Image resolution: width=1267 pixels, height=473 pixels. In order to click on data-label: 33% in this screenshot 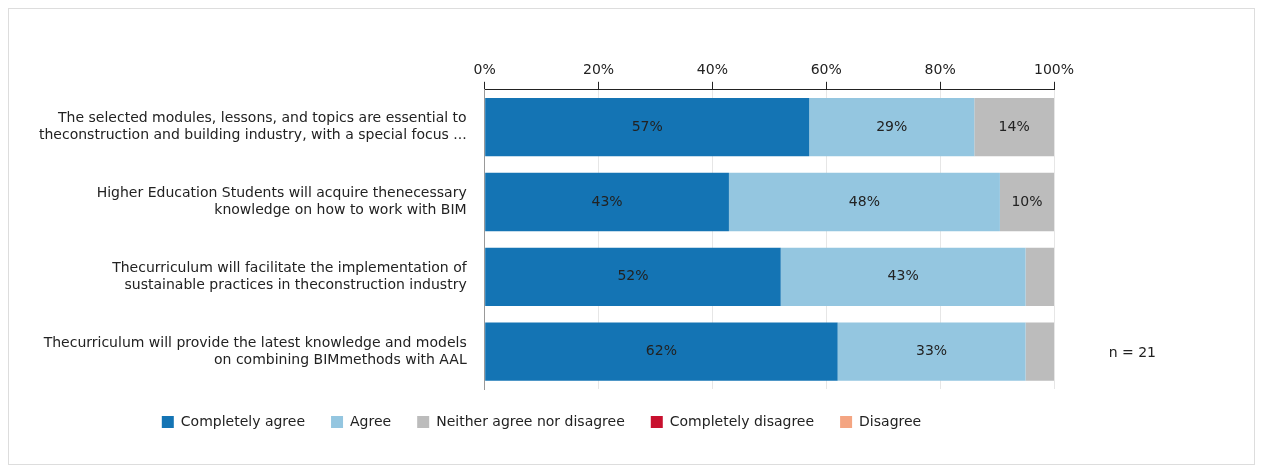, I will do `click(932, 350)`.